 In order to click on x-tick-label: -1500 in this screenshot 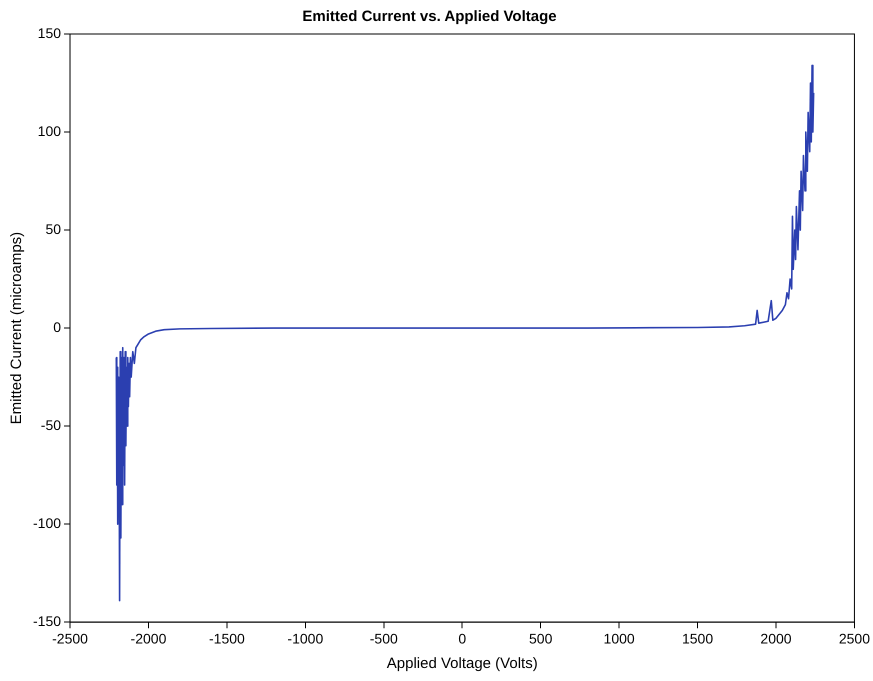, I will do `click(227, 638)`.